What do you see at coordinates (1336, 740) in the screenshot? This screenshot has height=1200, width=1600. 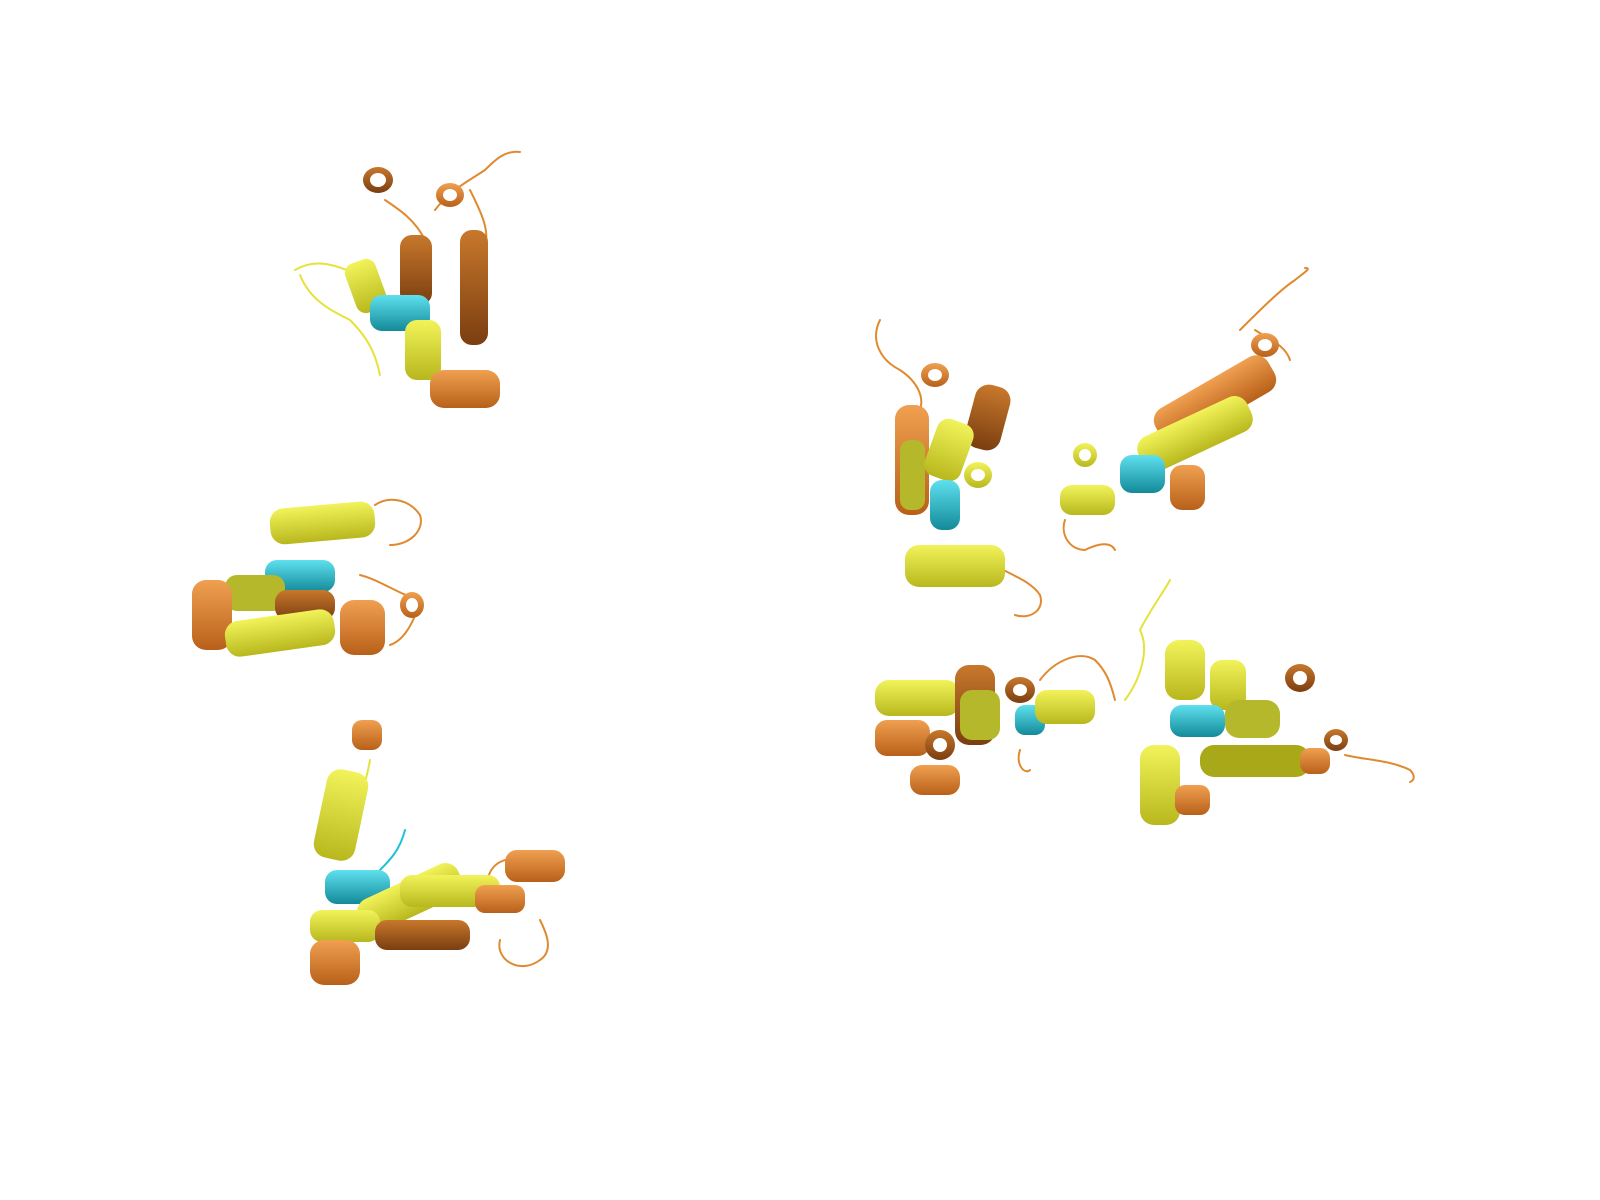 I see `helix-brown-small-ring` at bounding box center [1336, 740].